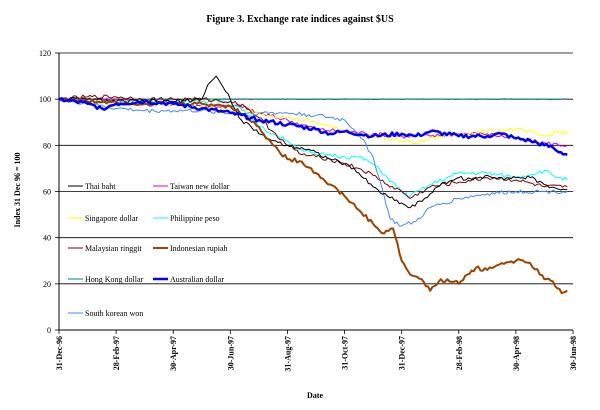  What do you see at coordinates (516, 353) in the screenshot?
I see `x-tick-label: 30-Apr-98` at bounding box center [516, 353].